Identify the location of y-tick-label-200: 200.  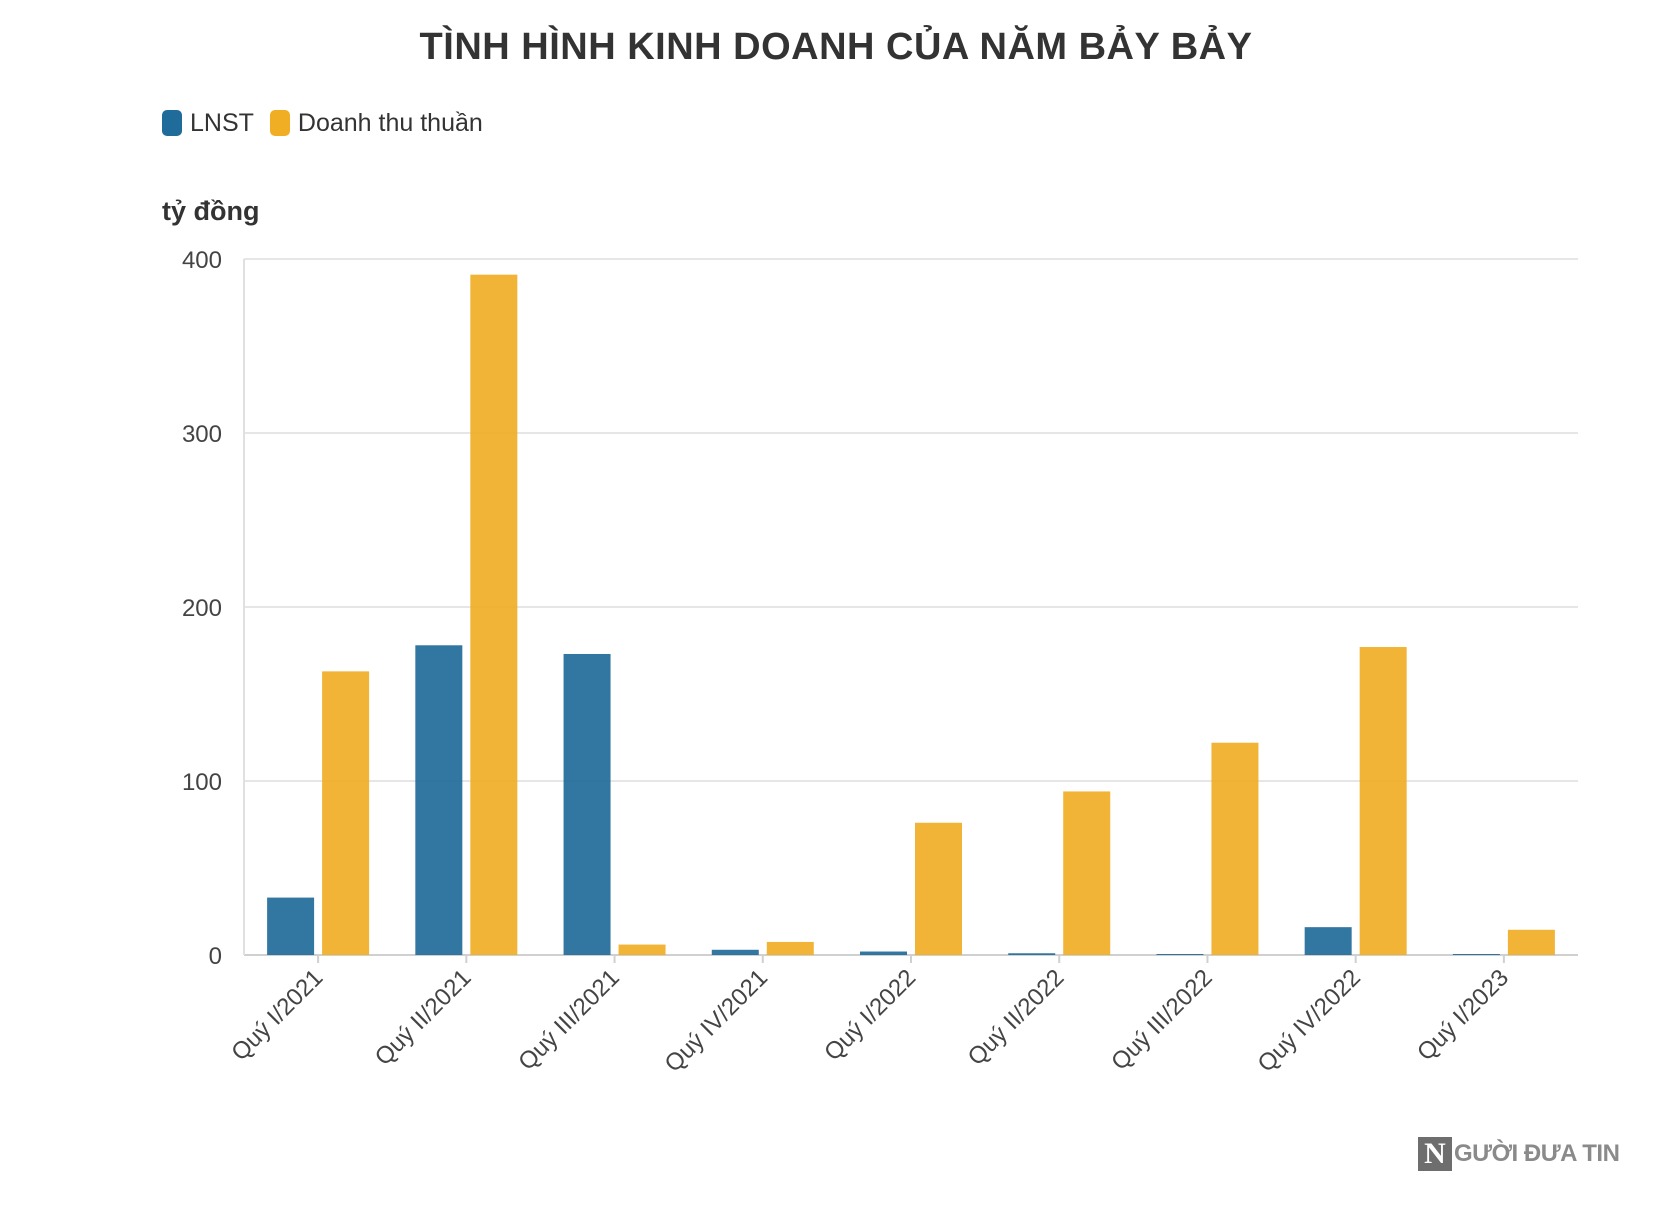
(202, 608).